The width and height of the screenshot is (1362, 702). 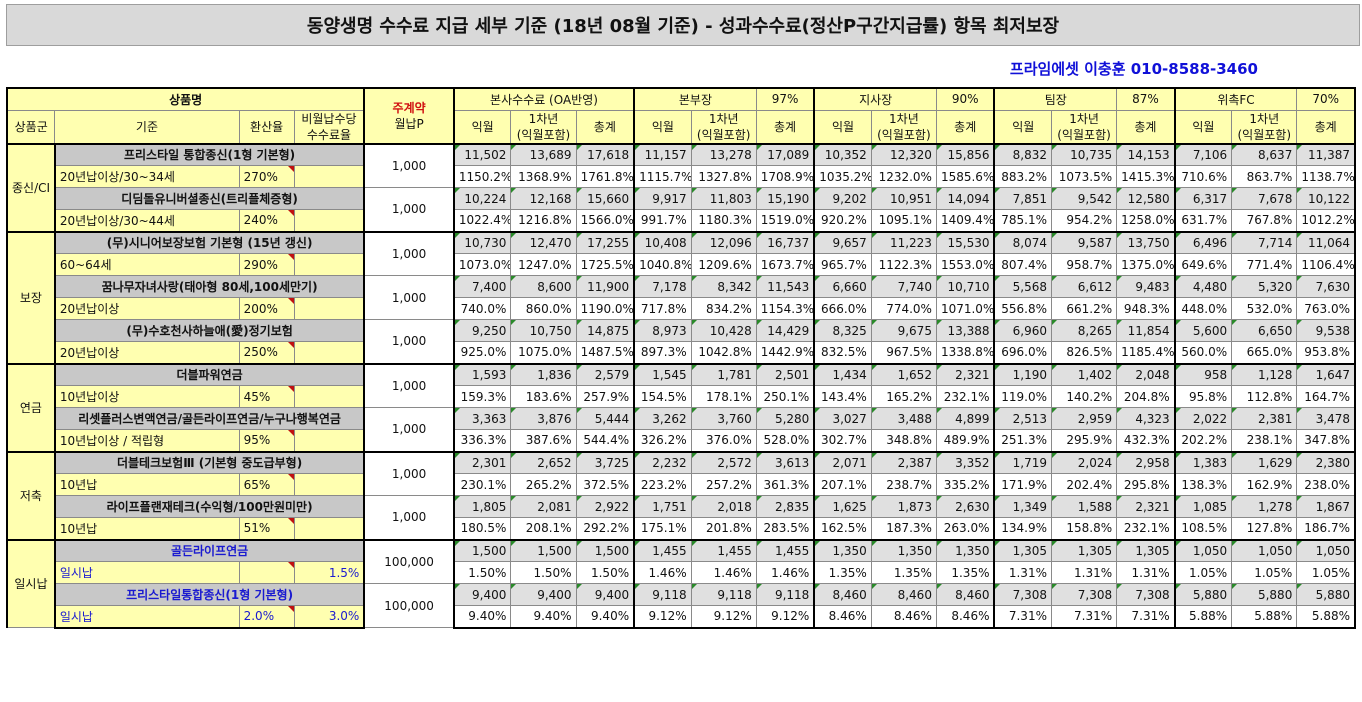 What do you see at coordinates (965, 396) in the screenshot?
I see `fee-rate: 232.1%` at bounding box center [965, 396].